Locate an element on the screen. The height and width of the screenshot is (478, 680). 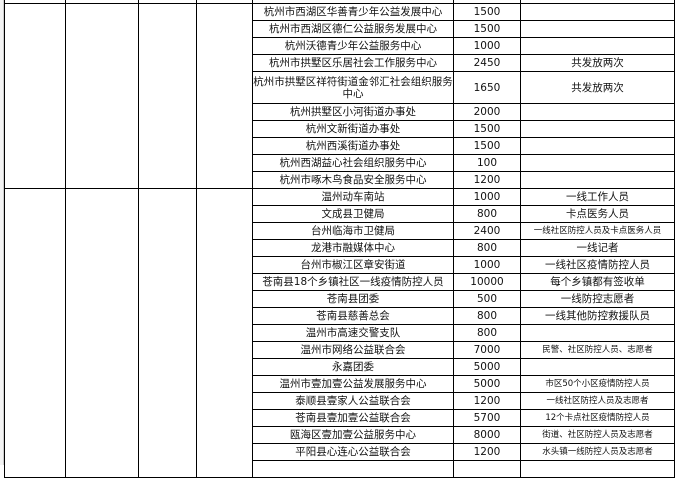
table-row: 龙港市融媒体中心 800 一线记者 is located at coordinates (340, 248).